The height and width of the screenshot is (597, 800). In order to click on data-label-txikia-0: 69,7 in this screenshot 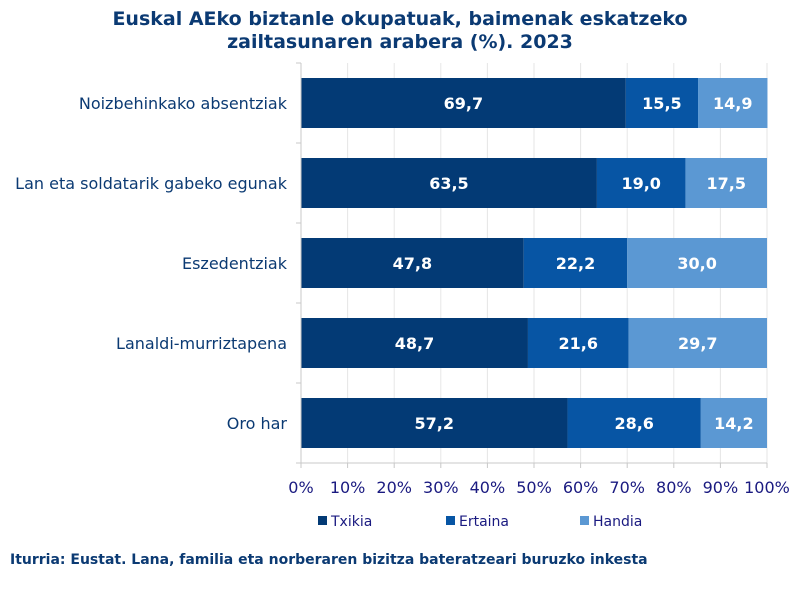, I will do `click(463, 103)`.